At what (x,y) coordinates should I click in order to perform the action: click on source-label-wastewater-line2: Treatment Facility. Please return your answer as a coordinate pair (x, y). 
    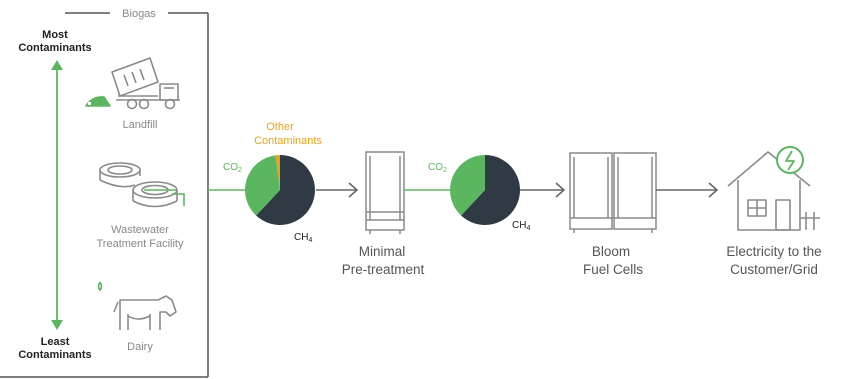
    Looking at the image, I should click on (140, 244).